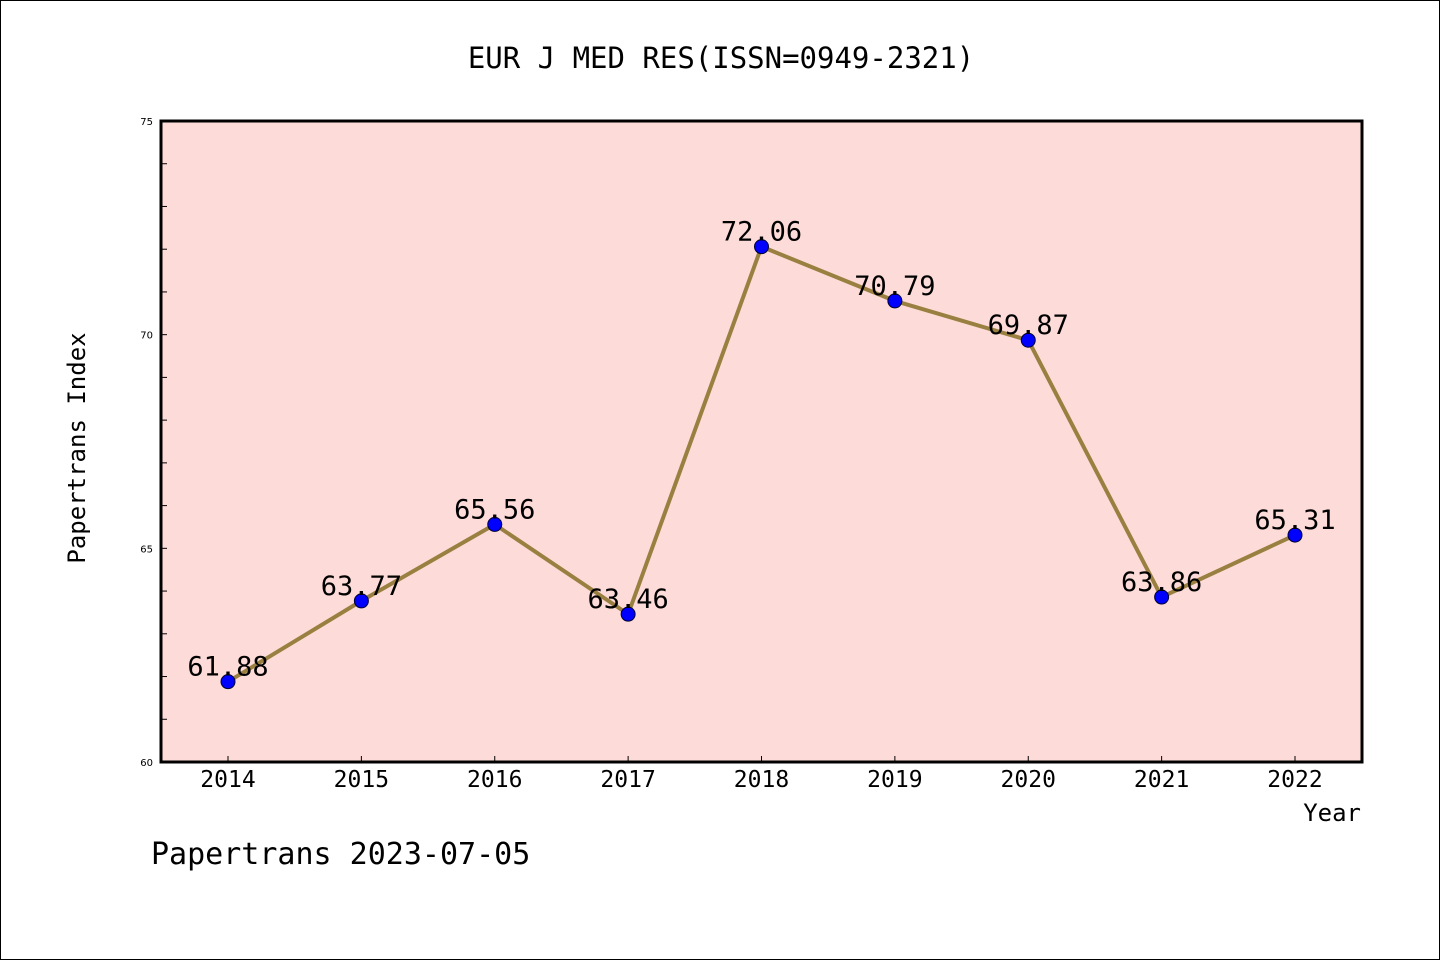 This screenshot has width=1440, height=961. Describe the element at coordinates (1028, 325) in the screenshot. I see `data-label: 69.87` at that location.